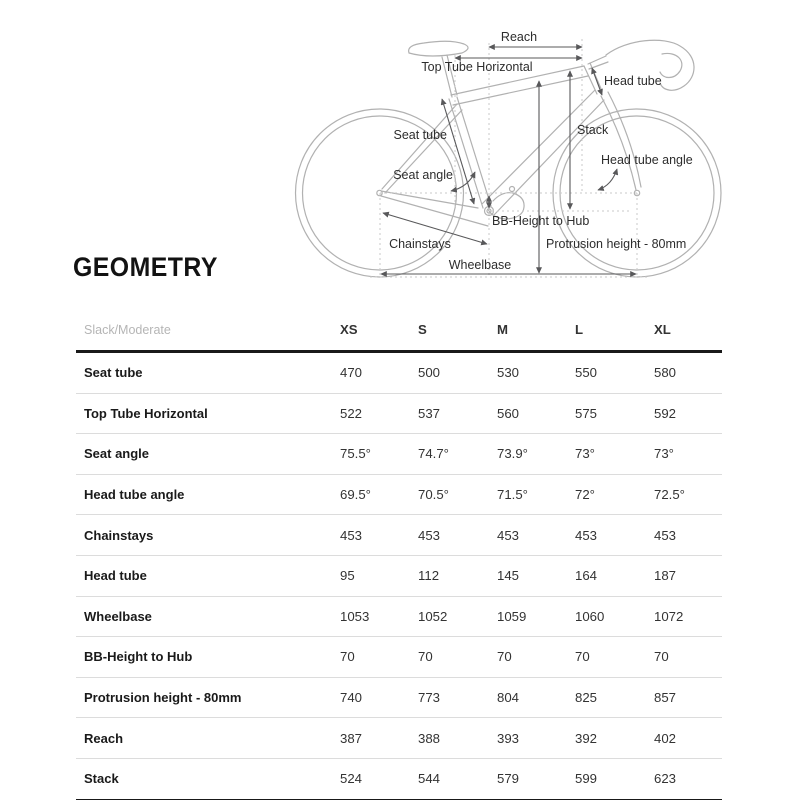 The height and width of the screenshot is (800, 800). I want to click on dimension-arrows, so click(508, 160).